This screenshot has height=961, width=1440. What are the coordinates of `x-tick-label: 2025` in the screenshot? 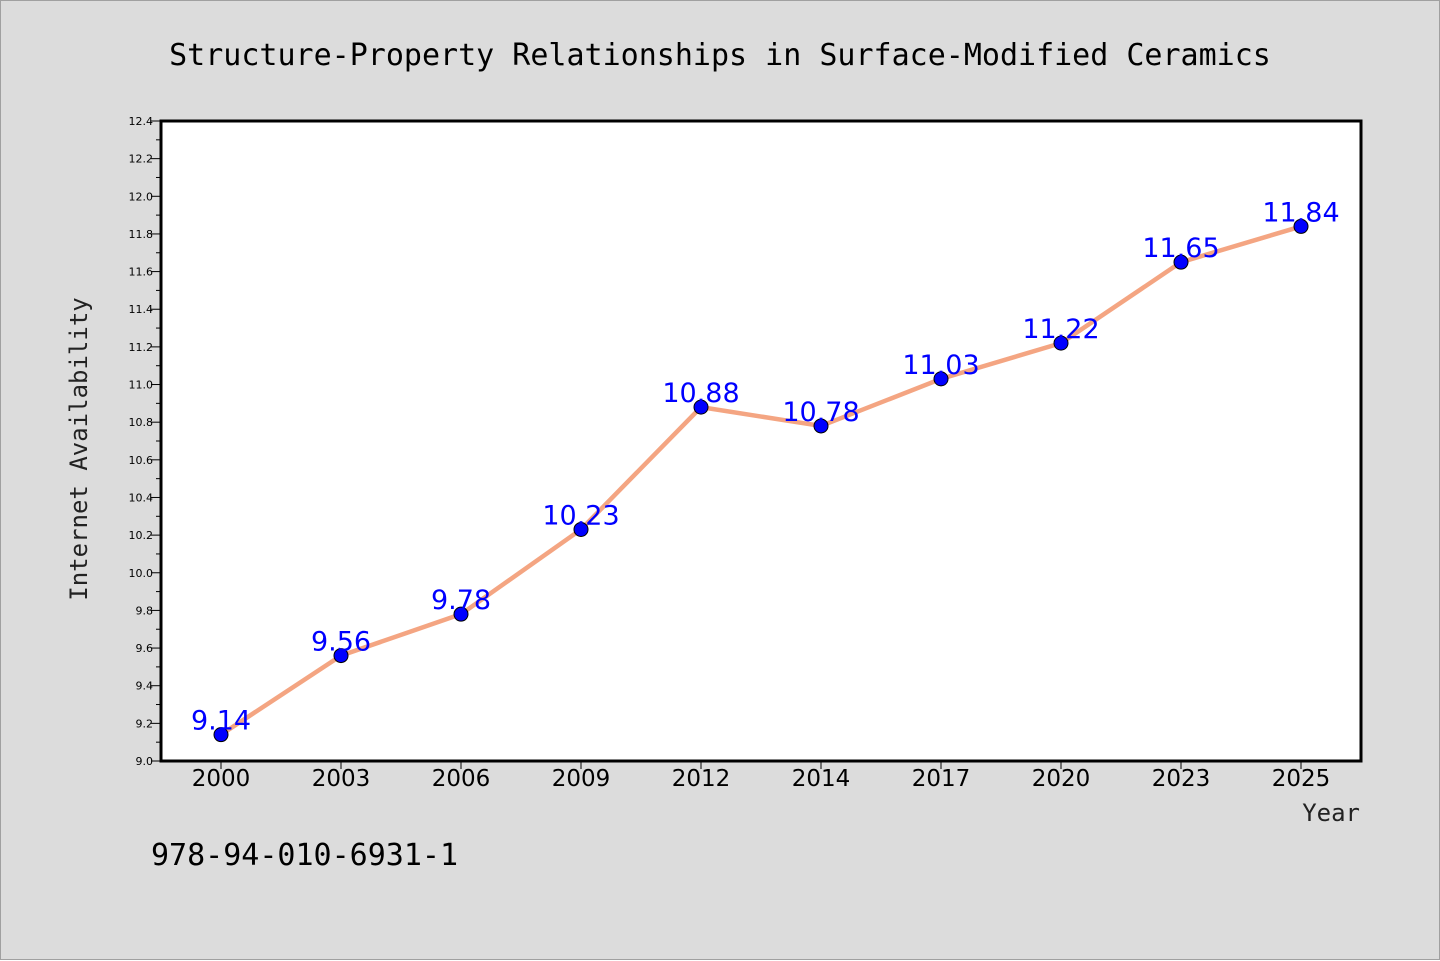 It's located at (1301, 779).